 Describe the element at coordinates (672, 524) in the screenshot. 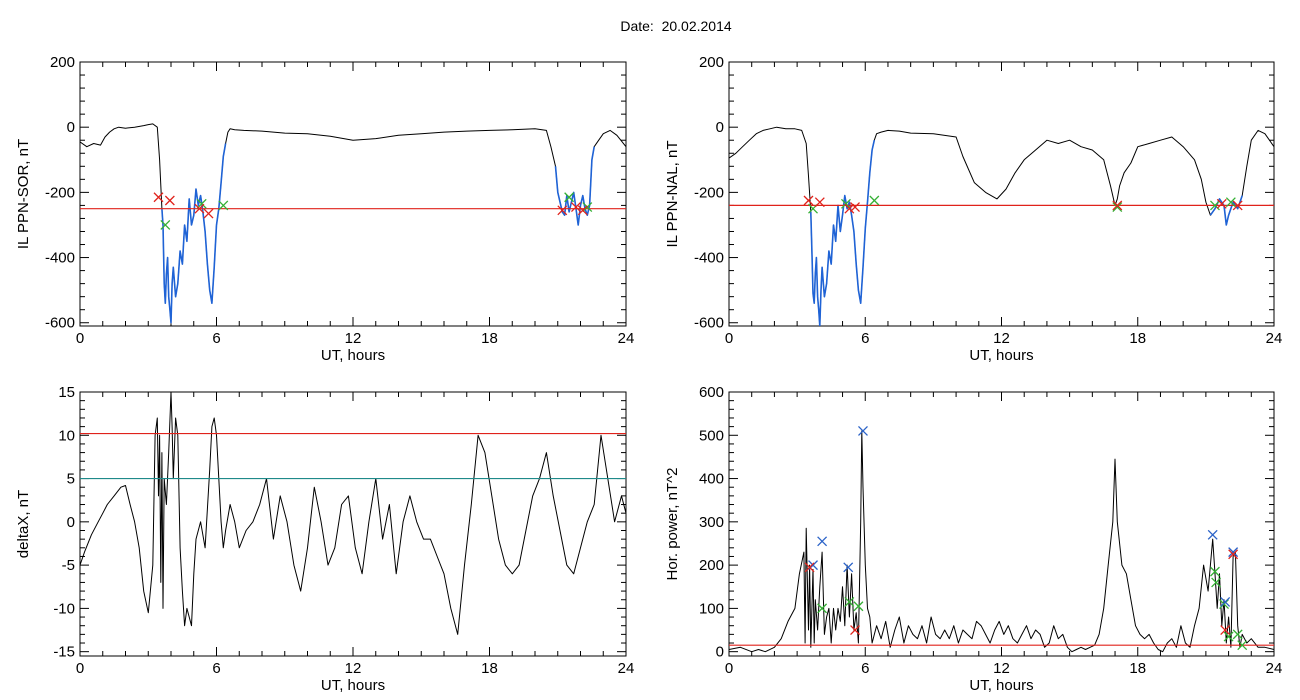

I see `y-axis-label: Hor. power, nT^2` at that location.